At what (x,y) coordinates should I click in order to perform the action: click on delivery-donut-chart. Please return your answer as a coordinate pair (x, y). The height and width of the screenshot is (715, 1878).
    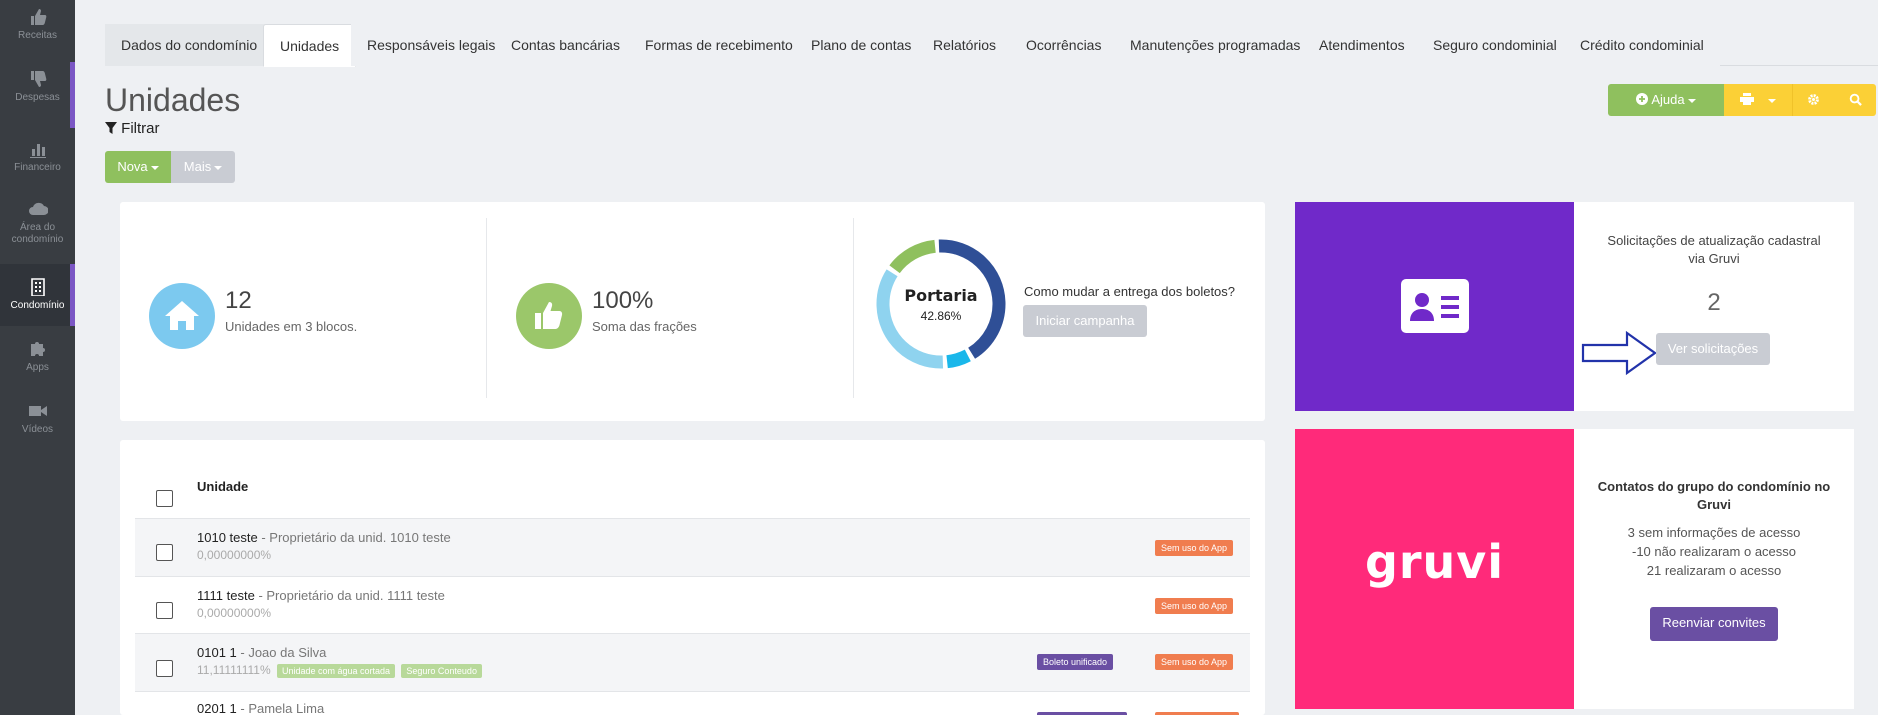
    Looking at the image, I should click on (941, 304).